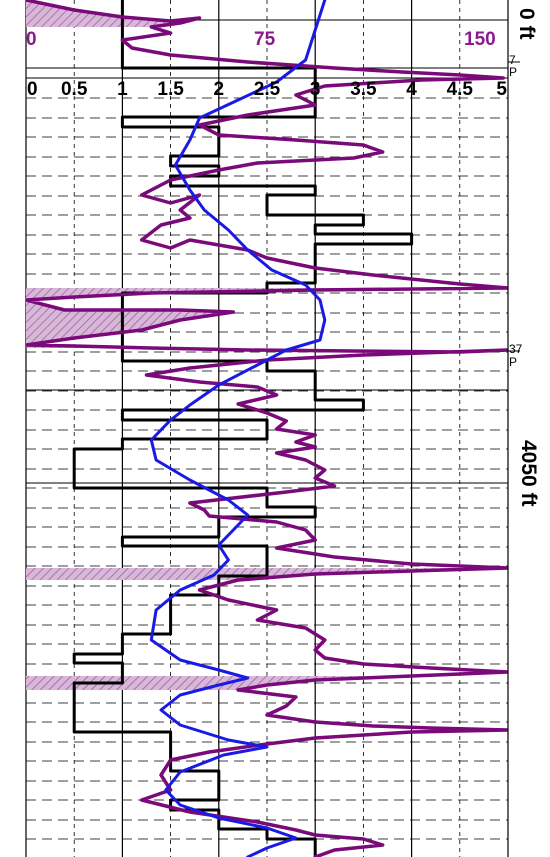  I want to click on x-tick-label: 1.5, so click(170, 89).